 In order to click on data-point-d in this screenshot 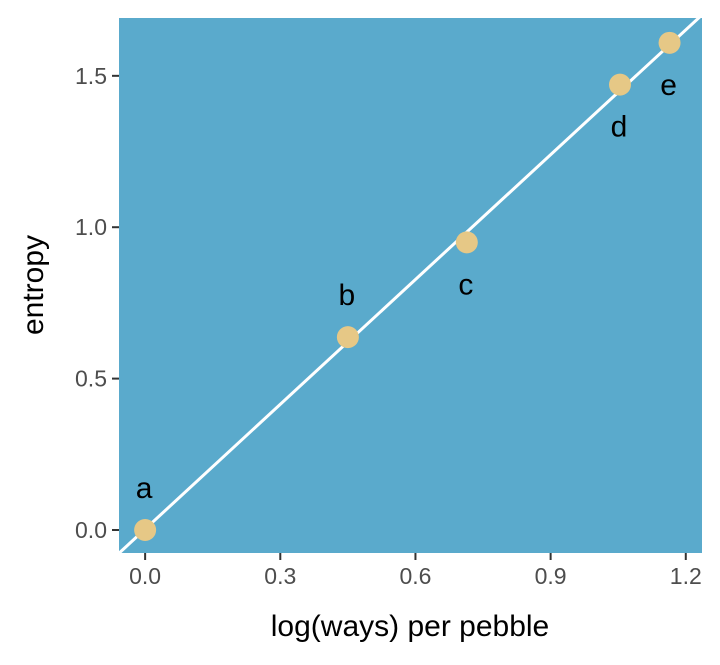, I will do `click(620, 84)`.